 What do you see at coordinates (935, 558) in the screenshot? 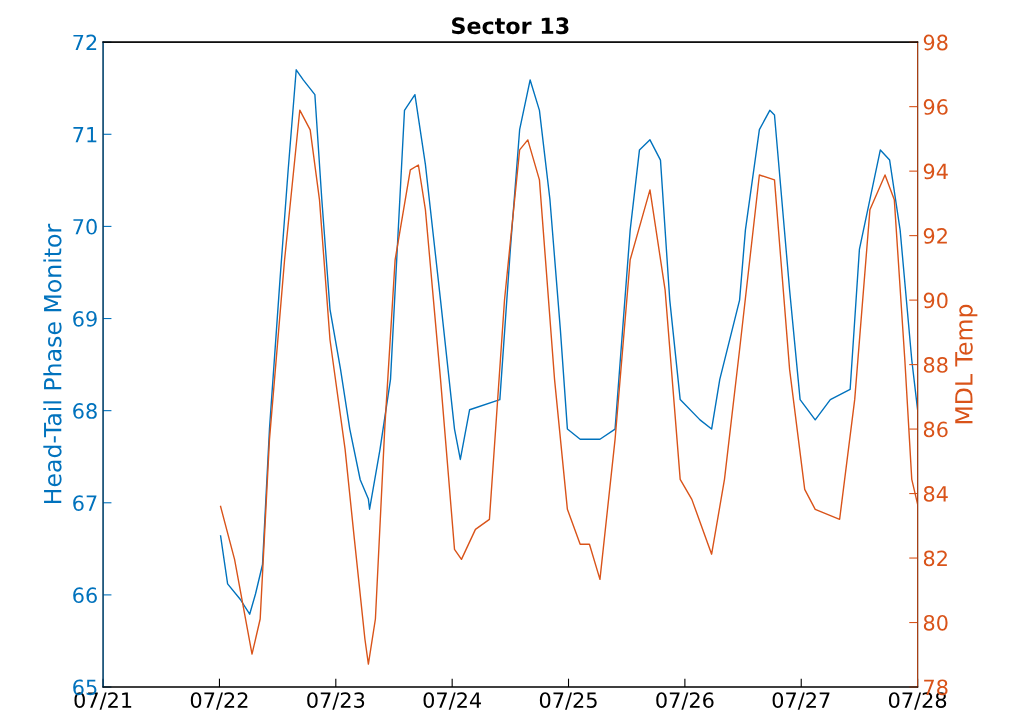
I see `y2-tick-label: 82` at bounding box center [935, 558].